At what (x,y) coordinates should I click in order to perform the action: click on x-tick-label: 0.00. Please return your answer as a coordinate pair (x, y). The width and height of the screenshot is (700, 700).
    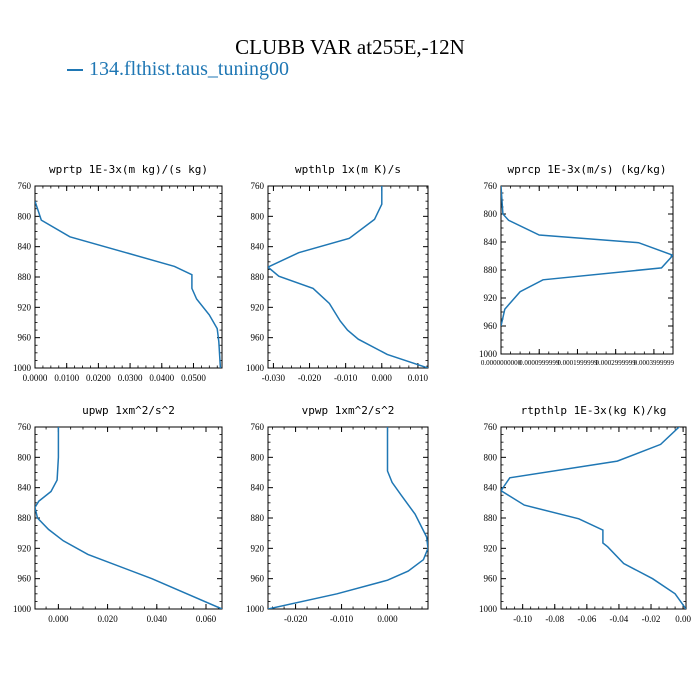
    Looking at the image, I should click on (683, 619).